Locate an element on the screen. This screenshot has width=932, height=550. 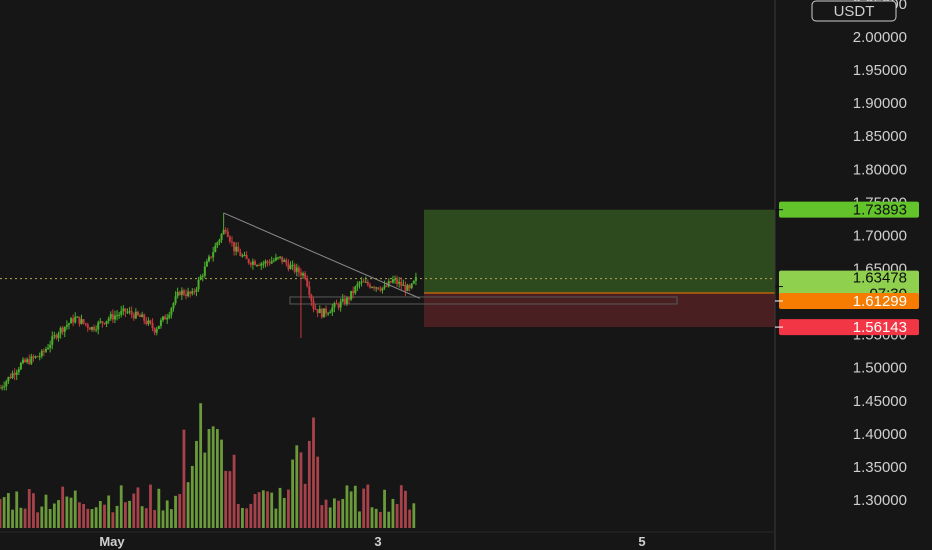
entry-price-tag-bg is located at coordinates (849, 300).